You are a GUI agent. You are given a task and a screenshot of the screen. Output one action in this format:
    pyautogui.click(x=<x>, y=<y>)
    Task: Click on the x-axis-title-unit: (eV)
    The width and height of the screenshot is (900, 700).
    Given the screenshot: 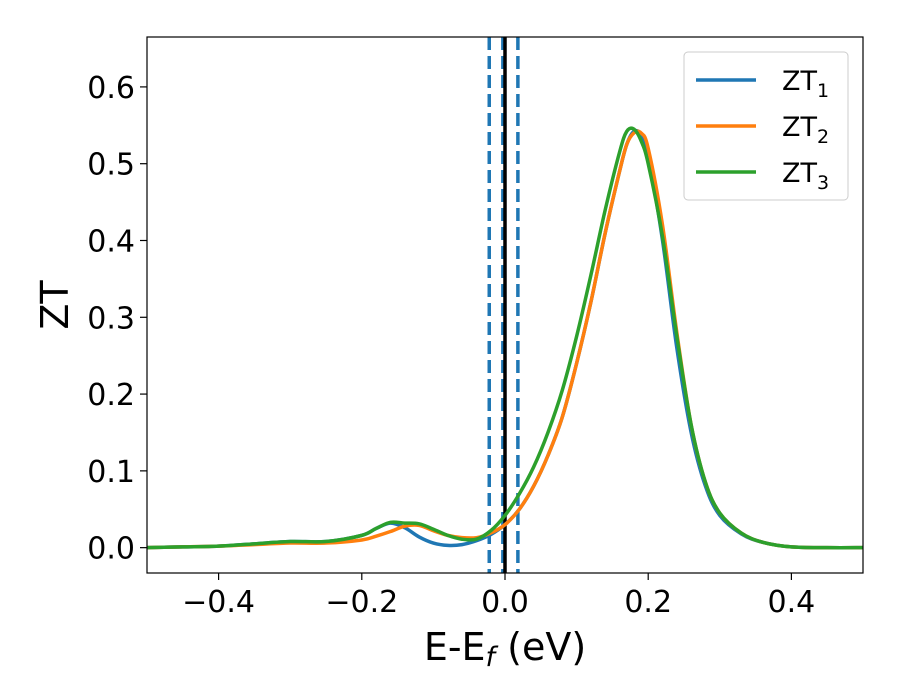 What is the action you would take?
    pyautogui.click(x=540, y=647)
    